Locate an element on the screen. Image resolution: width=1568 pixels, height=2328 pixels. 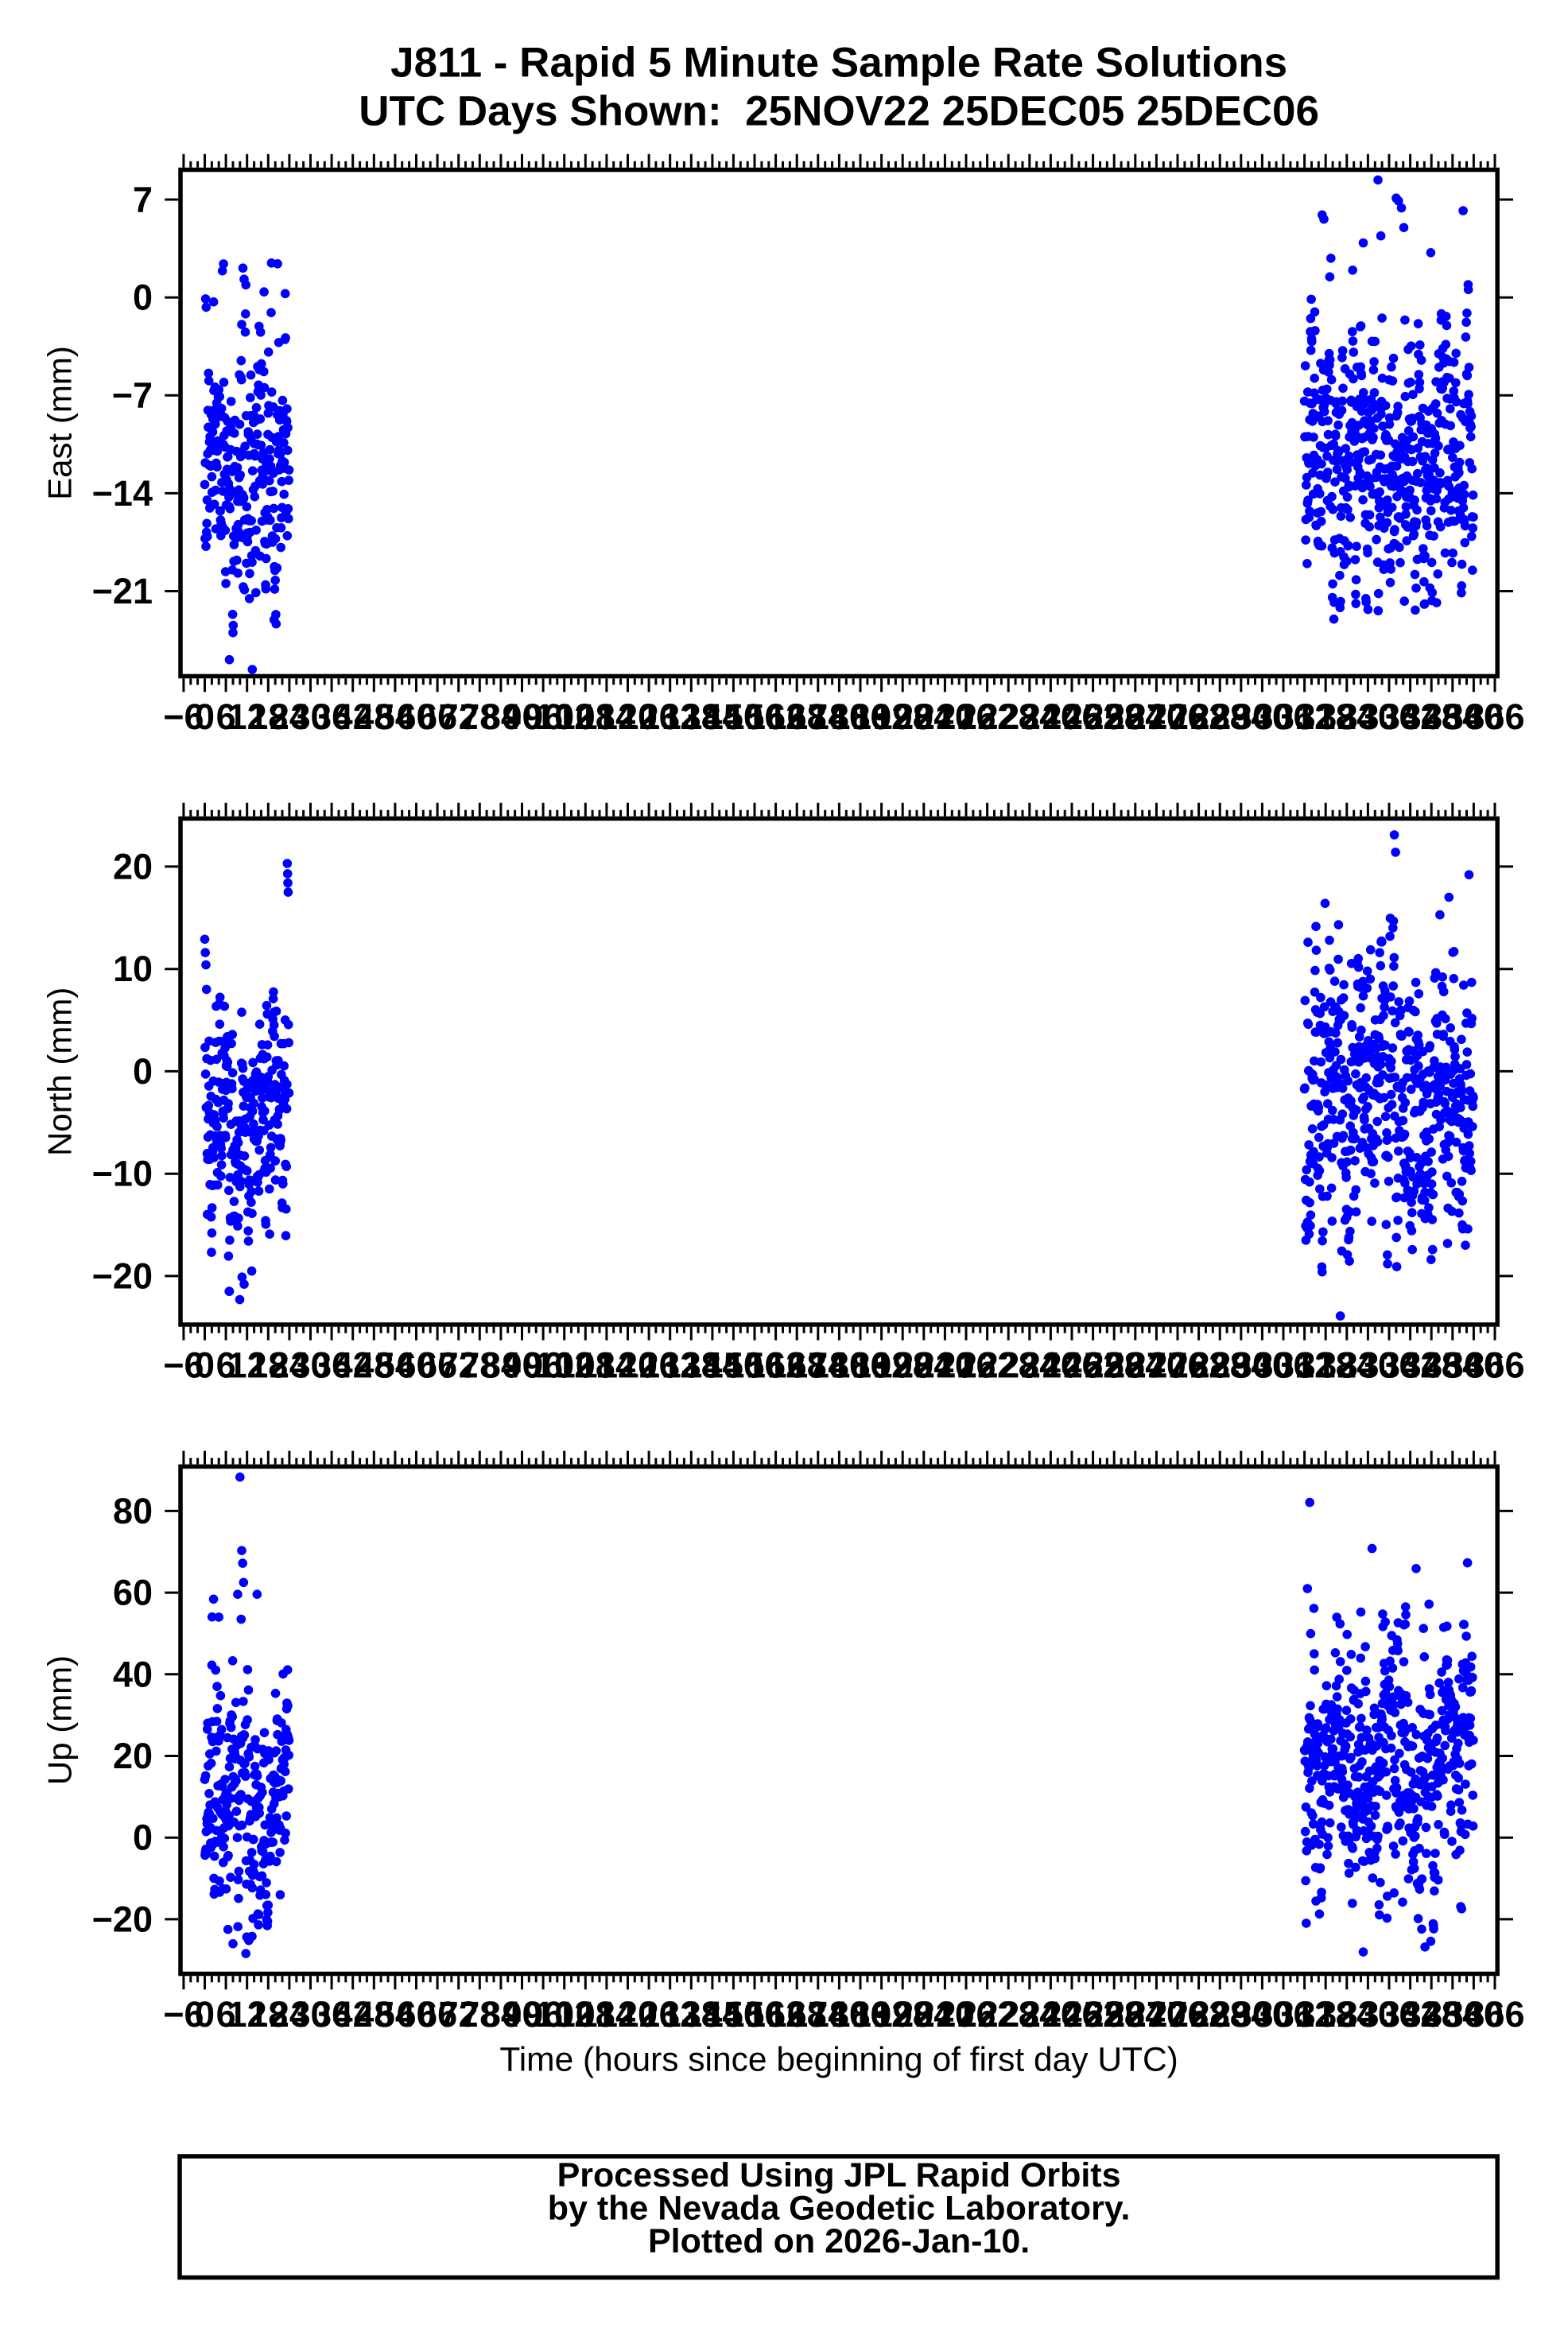
svg-text: 144 is located at coordinates (712, 716).